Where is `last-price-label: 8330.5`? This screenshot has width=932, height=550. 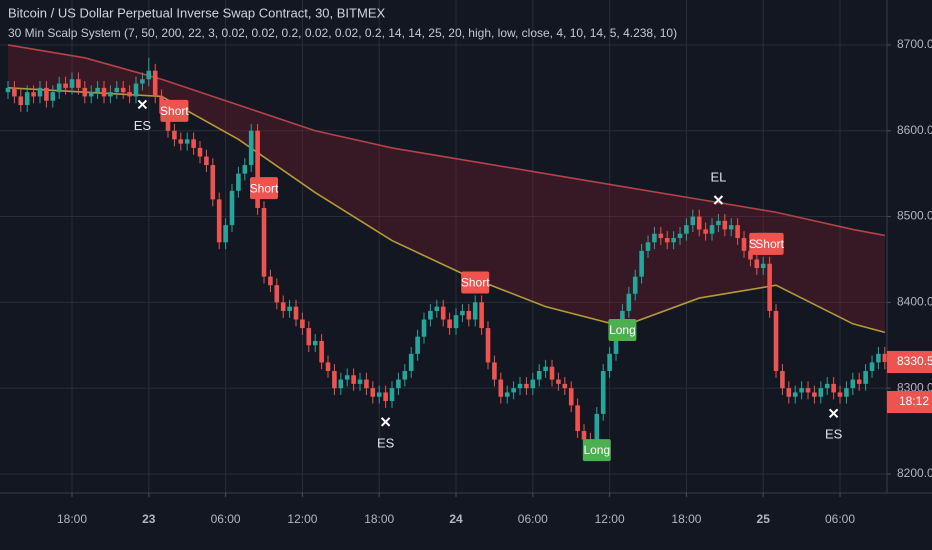
last-price-label: 8330.5 is located at coordinates (914, 361).